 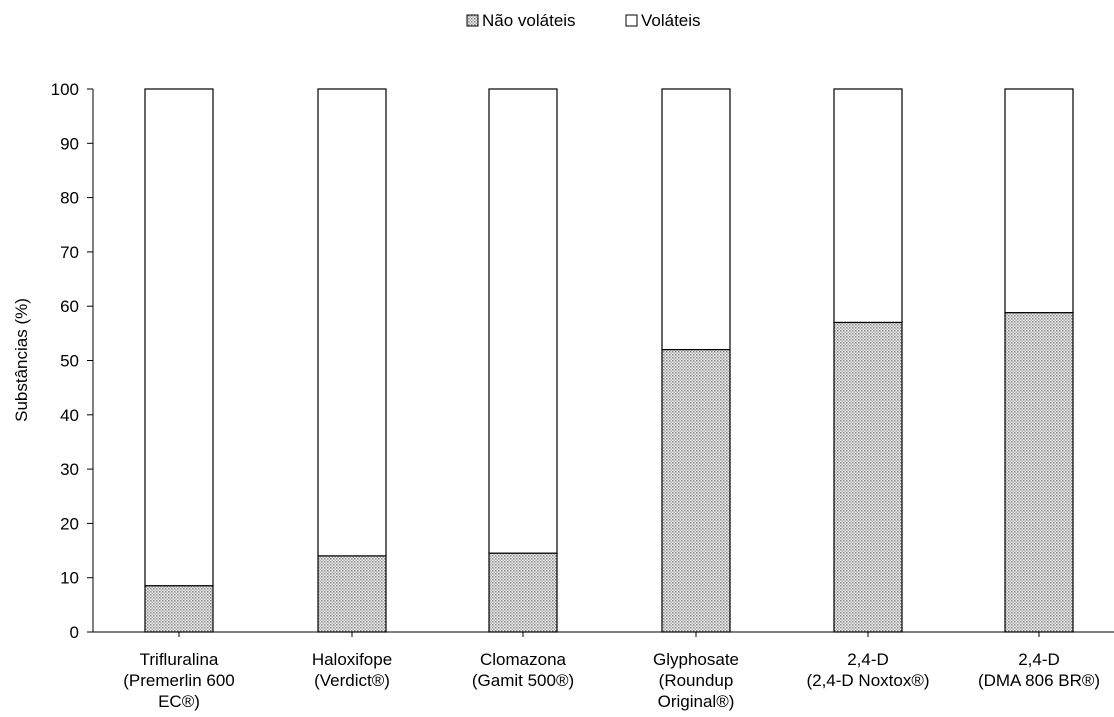 What do you see at coordinates (179, 701) in the screenshot?
I see `x-tick-label: EC®)` at bounding box center [179, 701].